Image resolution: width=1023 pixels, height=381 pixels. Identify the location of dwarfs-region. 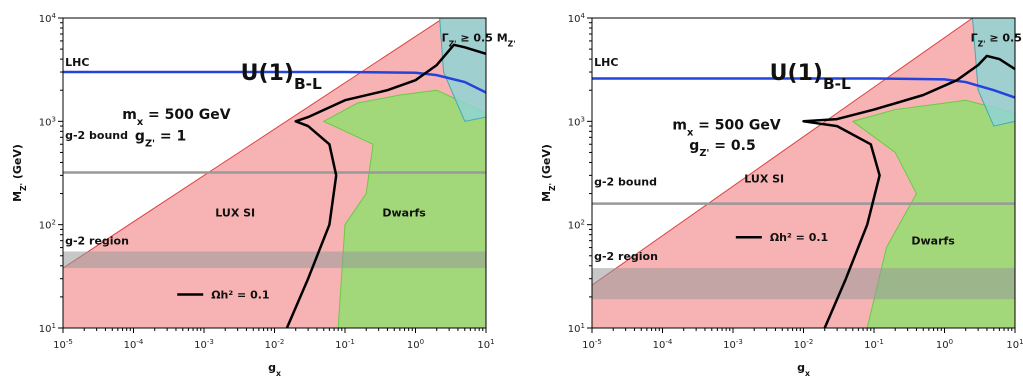
(404, 208).